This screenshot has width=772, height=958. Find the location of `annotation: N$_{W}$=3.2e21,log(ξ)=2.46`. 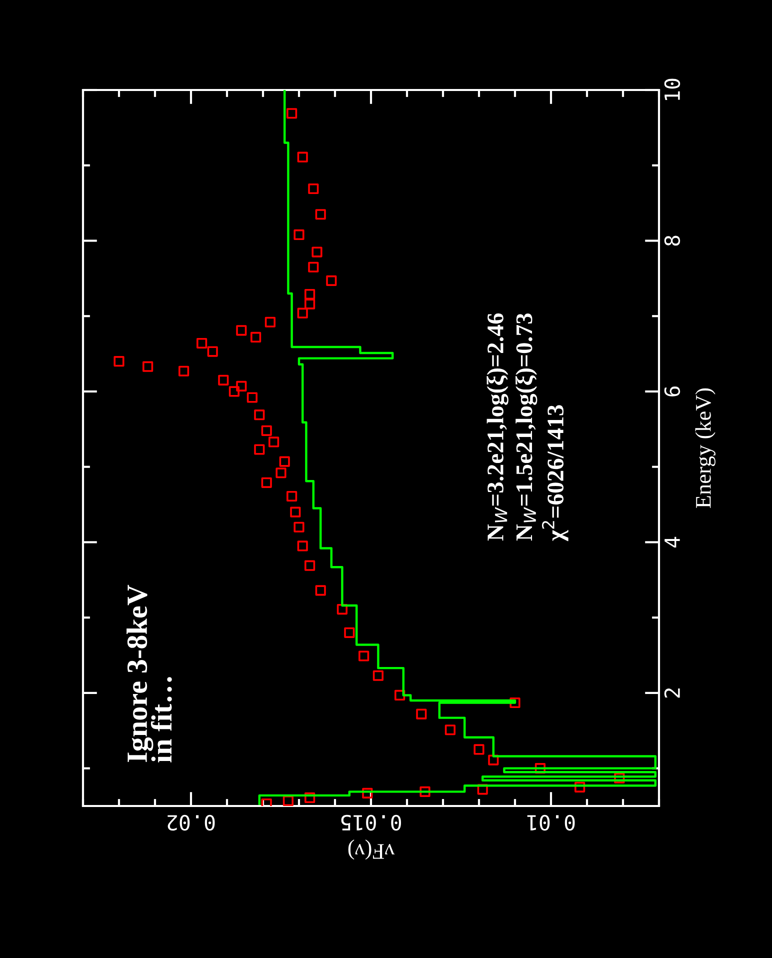

annotation: N$_{W}$=3.2e21,log(ξ)=2.46 is located at coordinates (497, 427).